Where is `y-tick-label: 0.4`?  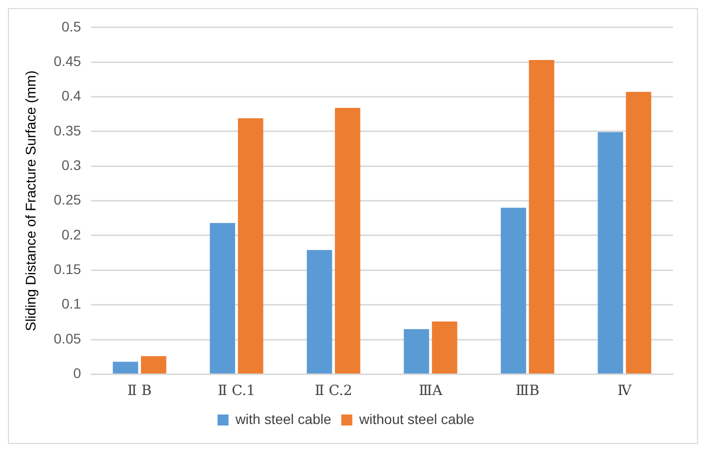 y-tick-label: 0.4 is located at coordinates (72, 96).